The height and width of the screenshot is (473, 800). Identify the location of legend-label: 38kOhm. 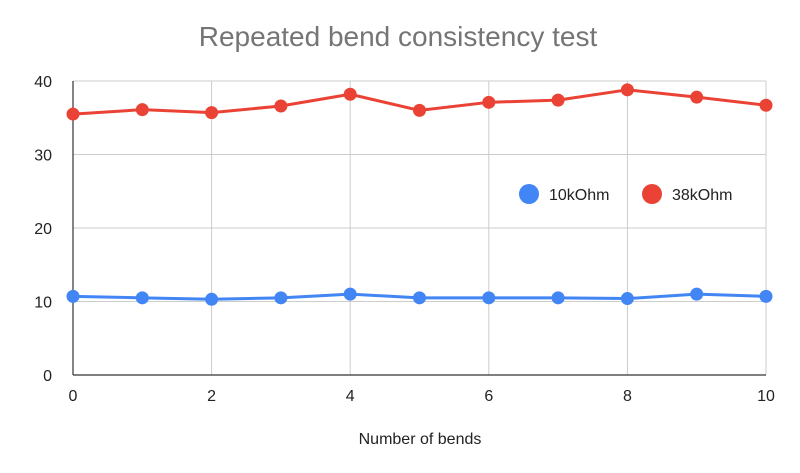
(702, 195).